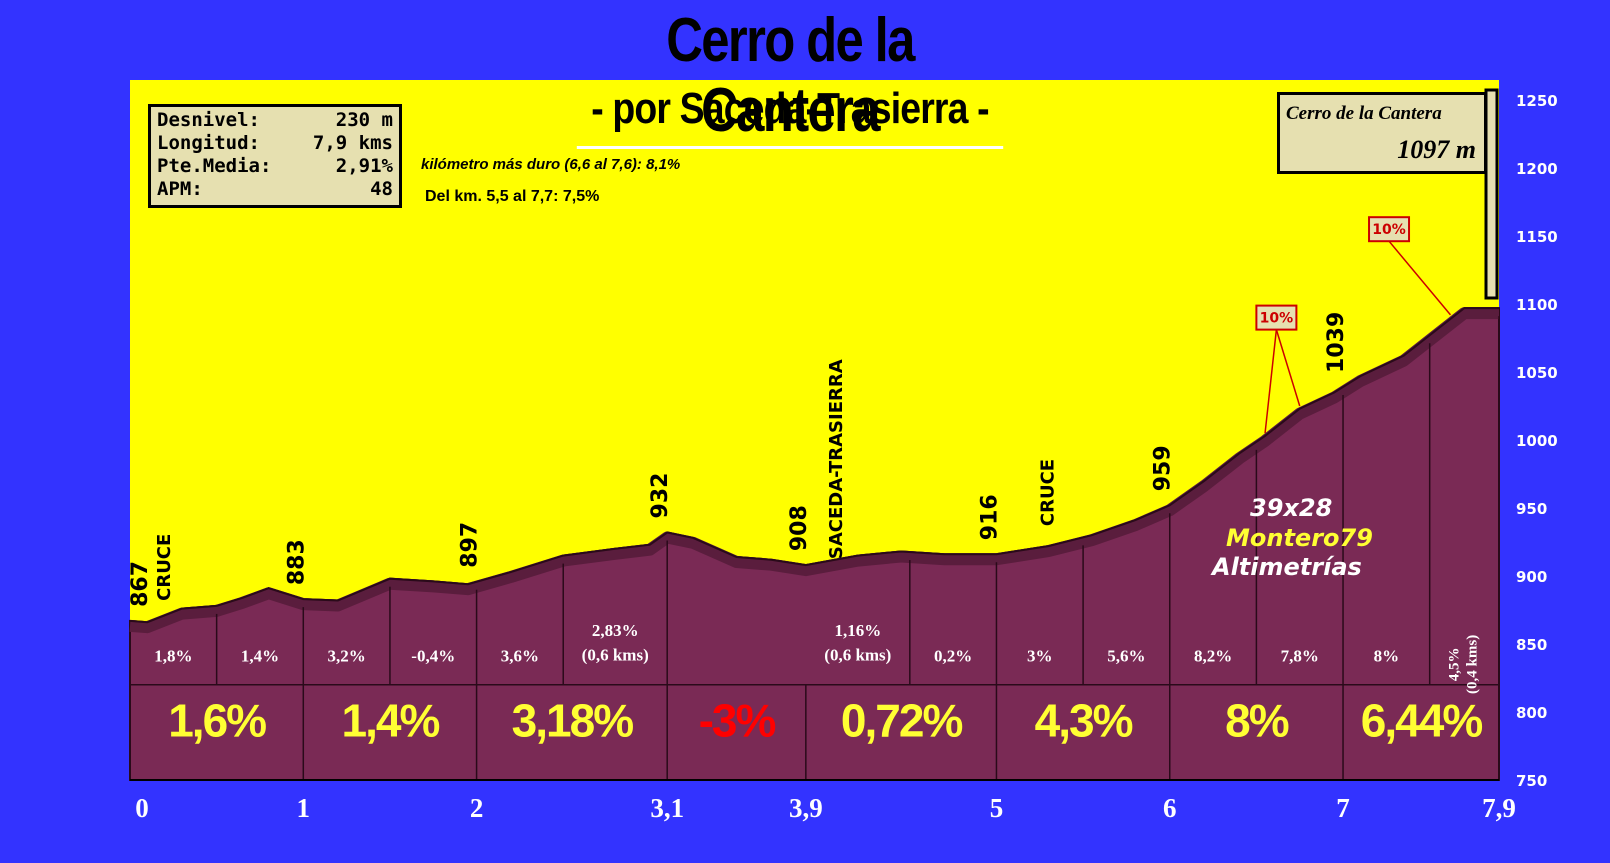  What do you see at coordinates (1163, 468) in the screenshot?
I see `elevation-label: 959` at bounding box center [1163, 468].